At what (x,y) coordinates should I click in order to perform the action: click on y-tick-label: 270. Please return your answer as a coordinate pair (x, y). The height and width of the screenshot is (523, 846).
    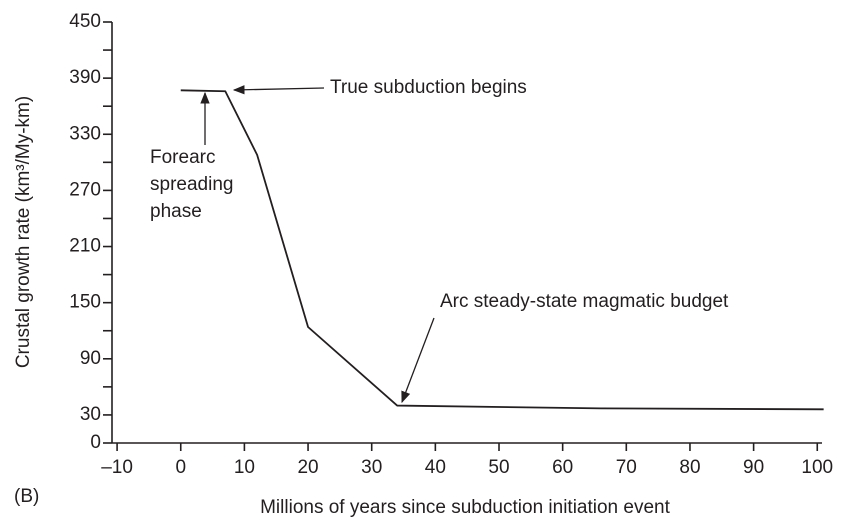
    Looking at the image, I should click on (85, 189).